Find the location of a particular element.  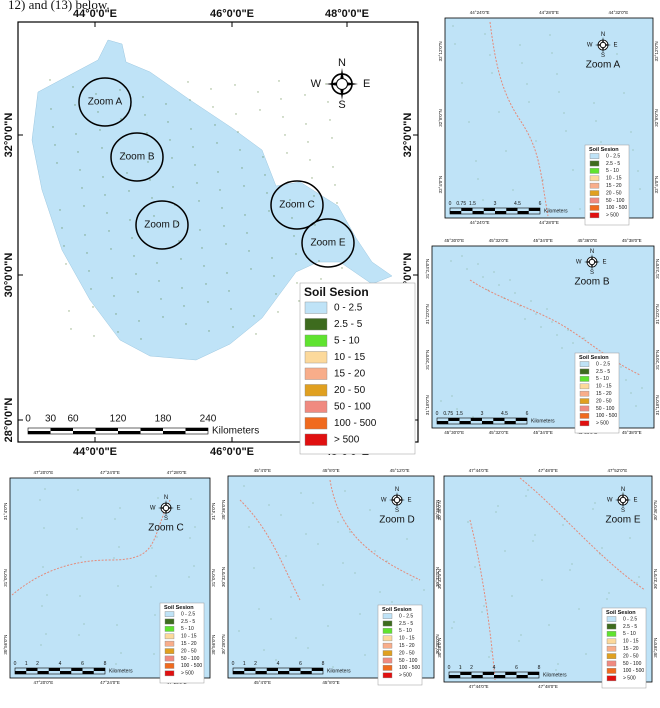

compass-s: S is located at coordinates (341, 105).